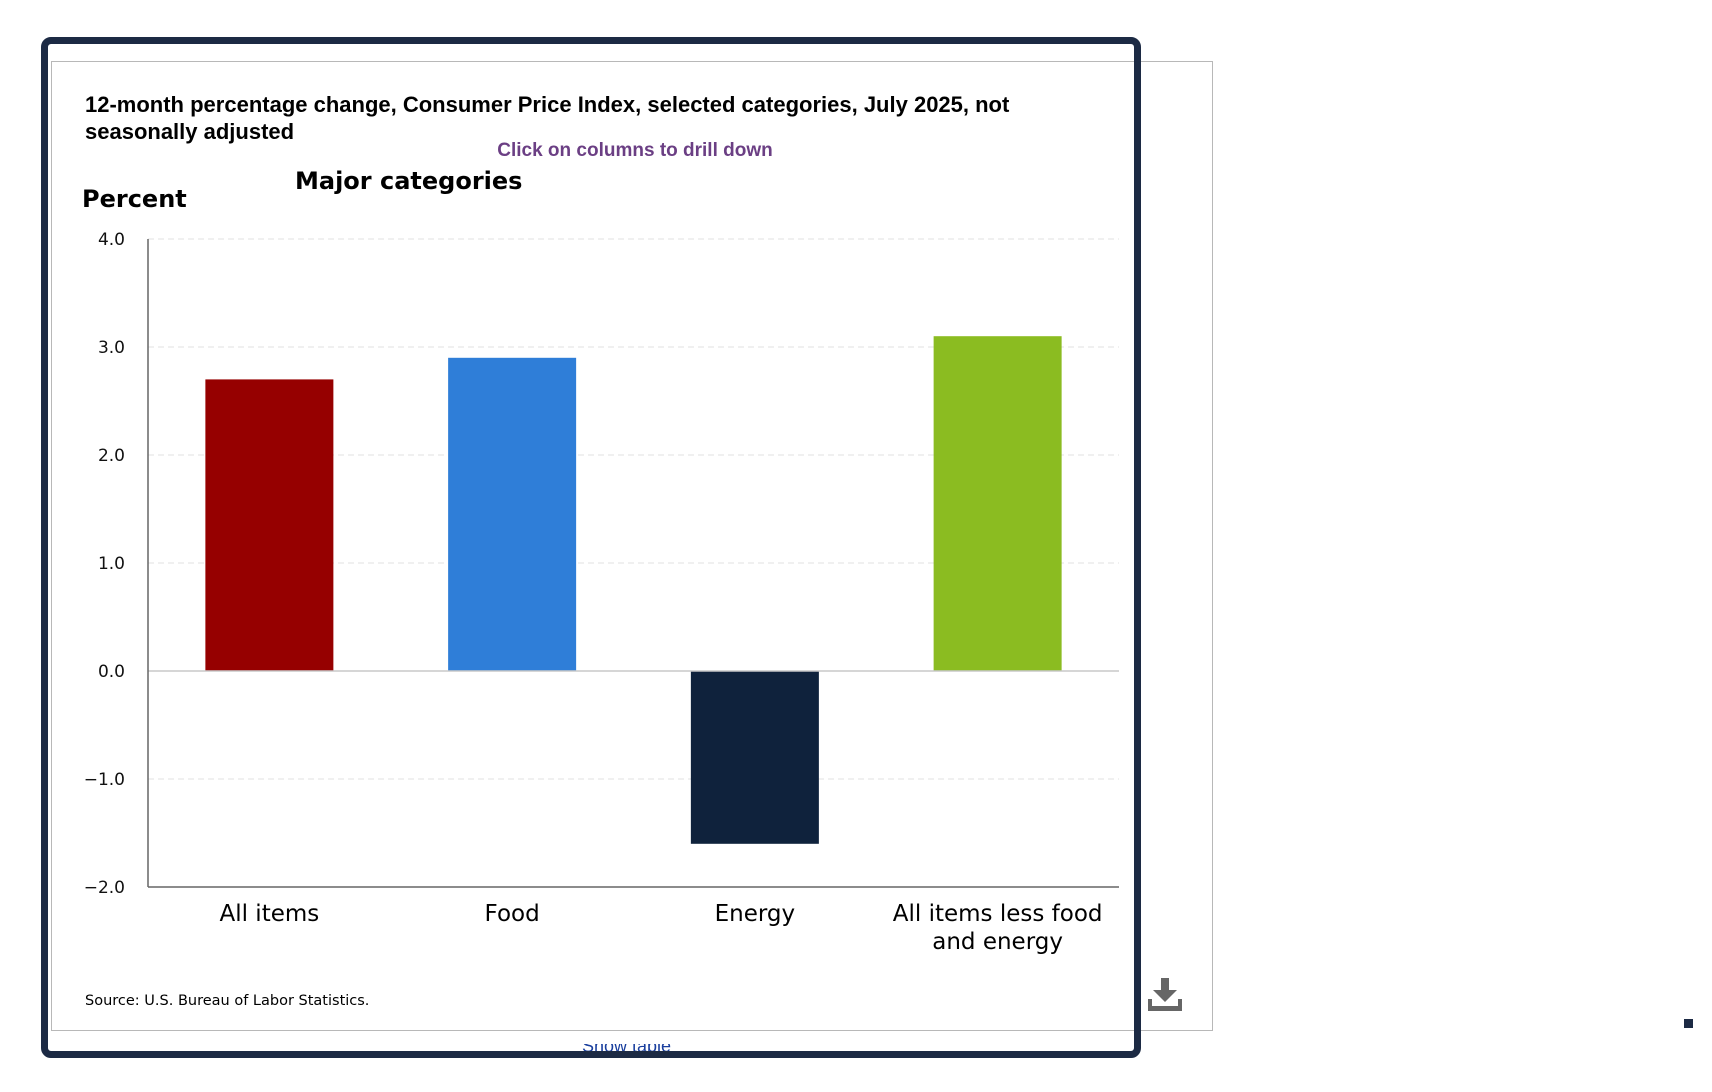  Describe the element at coordinates (104, 888) in the screenshot. I see `y-tick-label: −2.0` at that location.